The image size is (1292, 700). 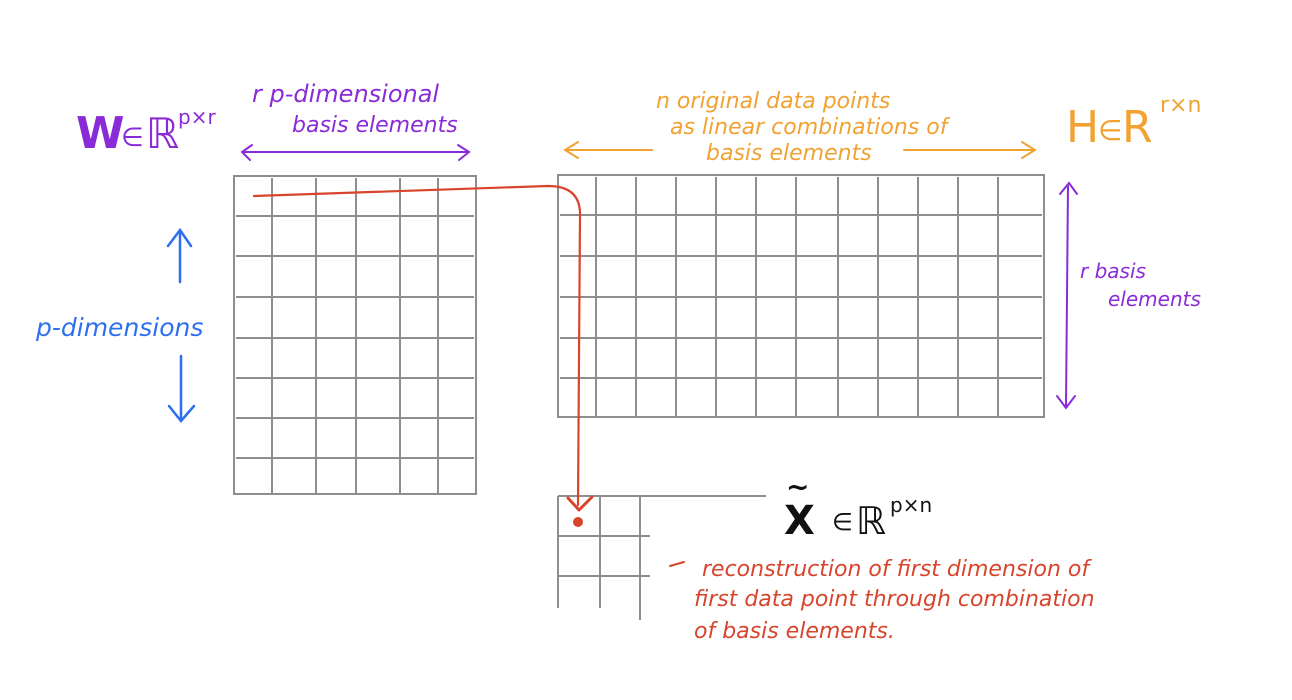 I want to click on w-member-symbol: ∈, so click(x=132, y=138).